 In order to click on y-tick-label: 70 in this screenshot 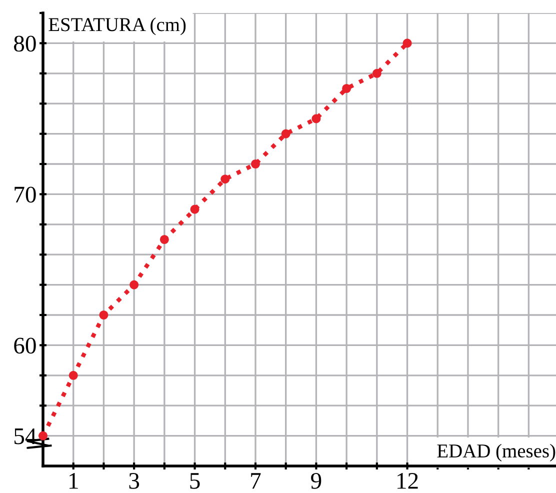, I will do `click(25, 194)`.